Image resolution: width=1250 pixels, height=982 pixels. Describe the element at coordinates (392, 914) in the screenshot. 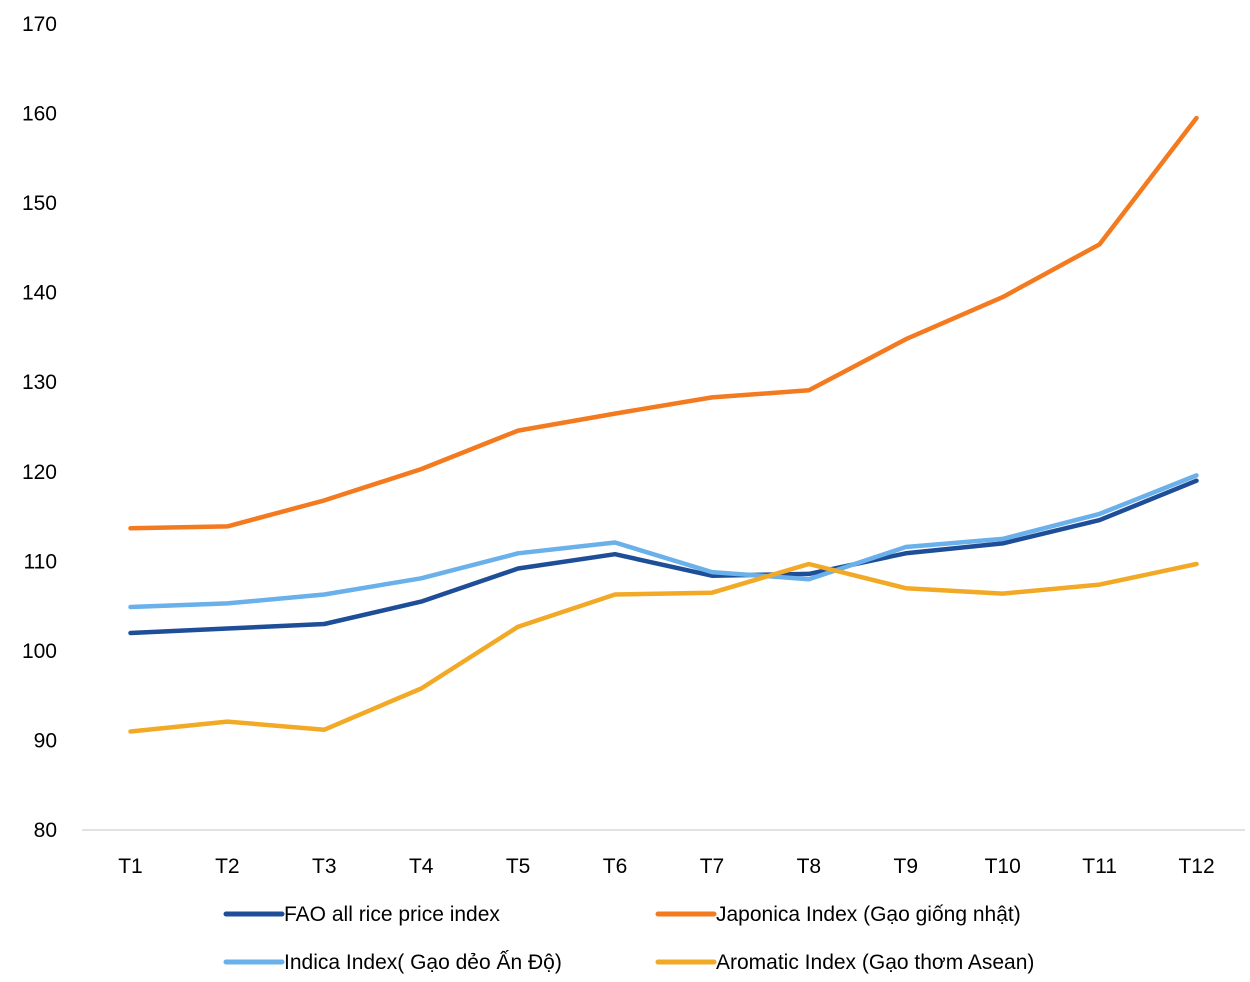

I see `legend-label: FAO all rice price index` at that location.